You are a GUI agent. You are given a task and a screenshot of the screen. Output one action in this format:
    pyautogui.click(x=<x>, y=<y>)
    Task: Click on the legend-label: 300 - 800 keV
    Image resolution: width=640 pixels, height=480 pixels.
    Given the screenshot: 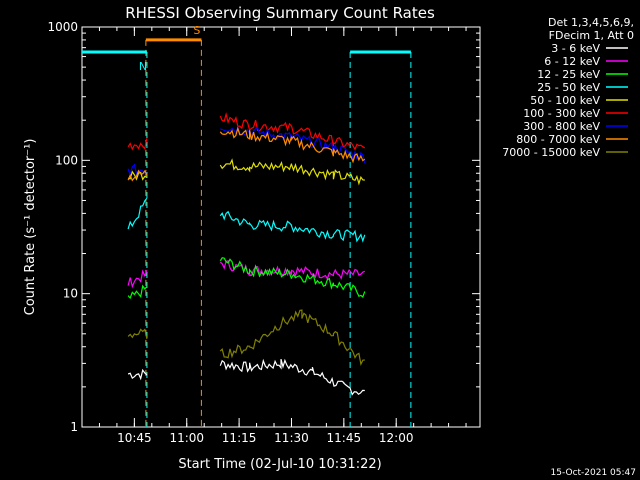 What is the action you would take?
    pyautogui.click(x=561, y=126)
    